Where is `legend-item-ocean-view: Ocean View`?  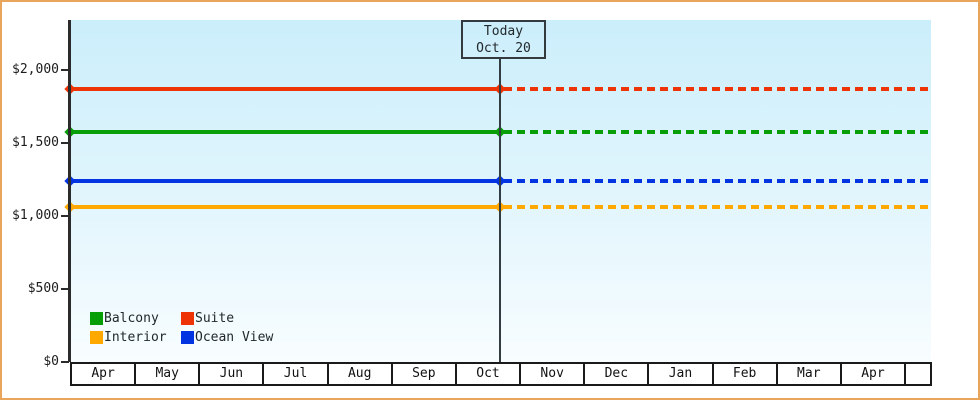 legend-item-ocean-view: Ocean View is located at coordinates (227, 337).